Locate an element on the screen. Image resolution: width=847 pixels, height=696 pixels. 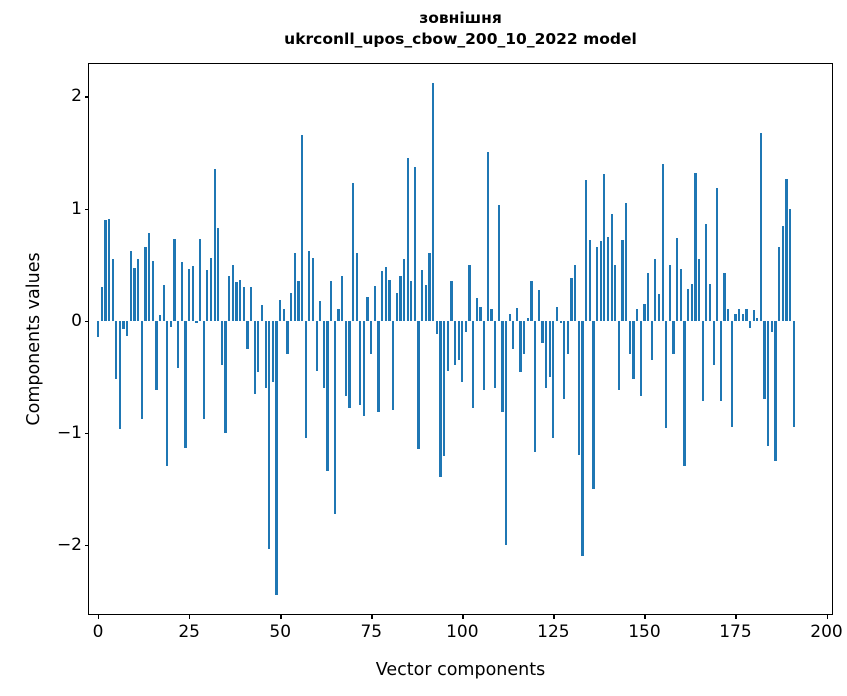
x-axis-tick-label: 0 is located at coordinates (98, 632).